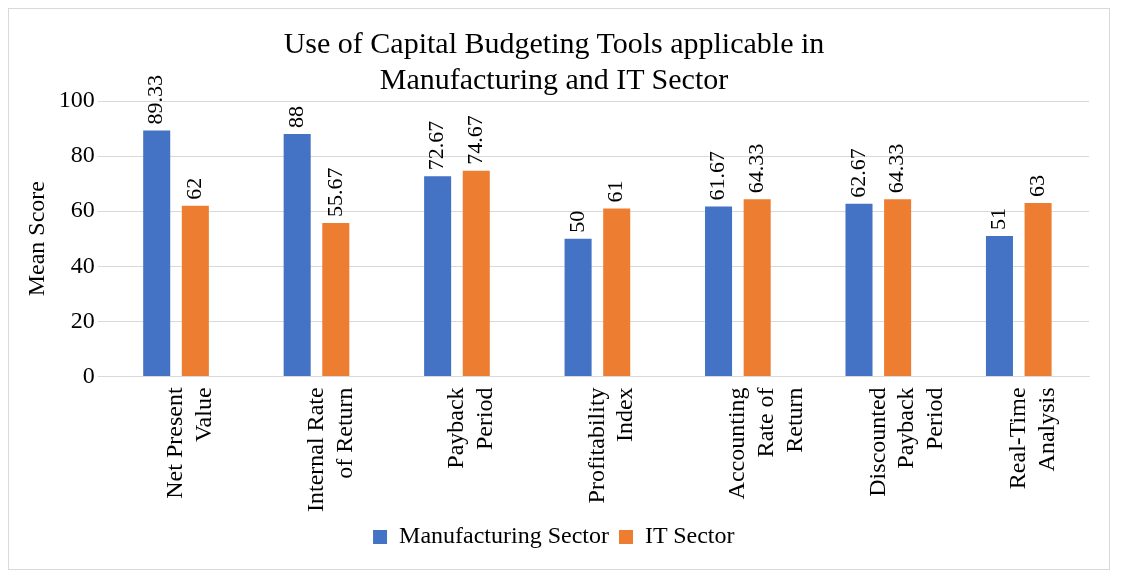 This screenshot has width=1123, height=579. I want to click on data-label: 55.67, so click(334, 192).